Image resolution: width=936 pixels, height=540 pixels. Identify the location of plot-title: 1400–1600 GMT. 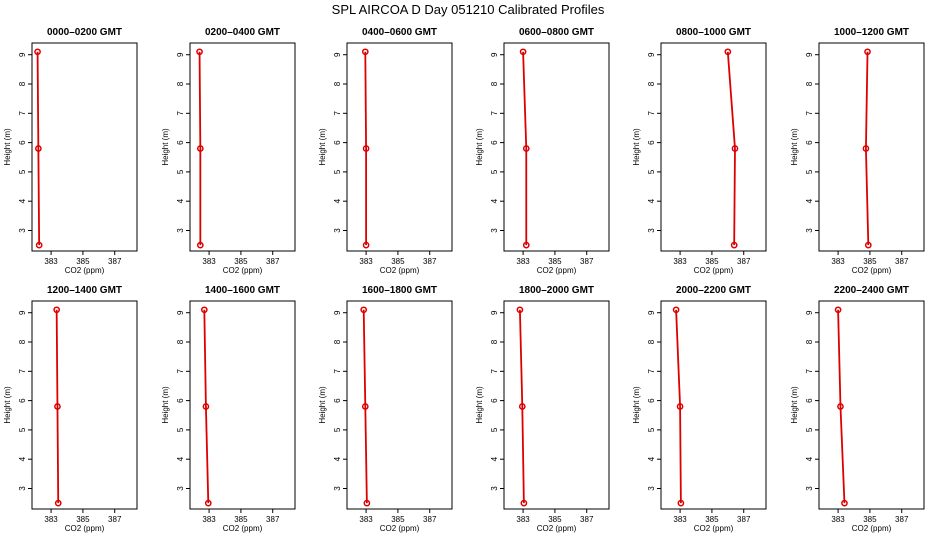
(242, 290).